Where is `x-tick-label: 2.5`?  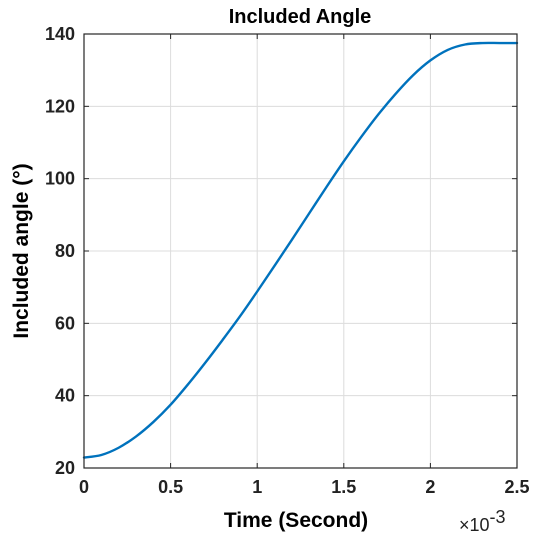 x-tick-label: 2.5 is located at coordinates (516, 487).